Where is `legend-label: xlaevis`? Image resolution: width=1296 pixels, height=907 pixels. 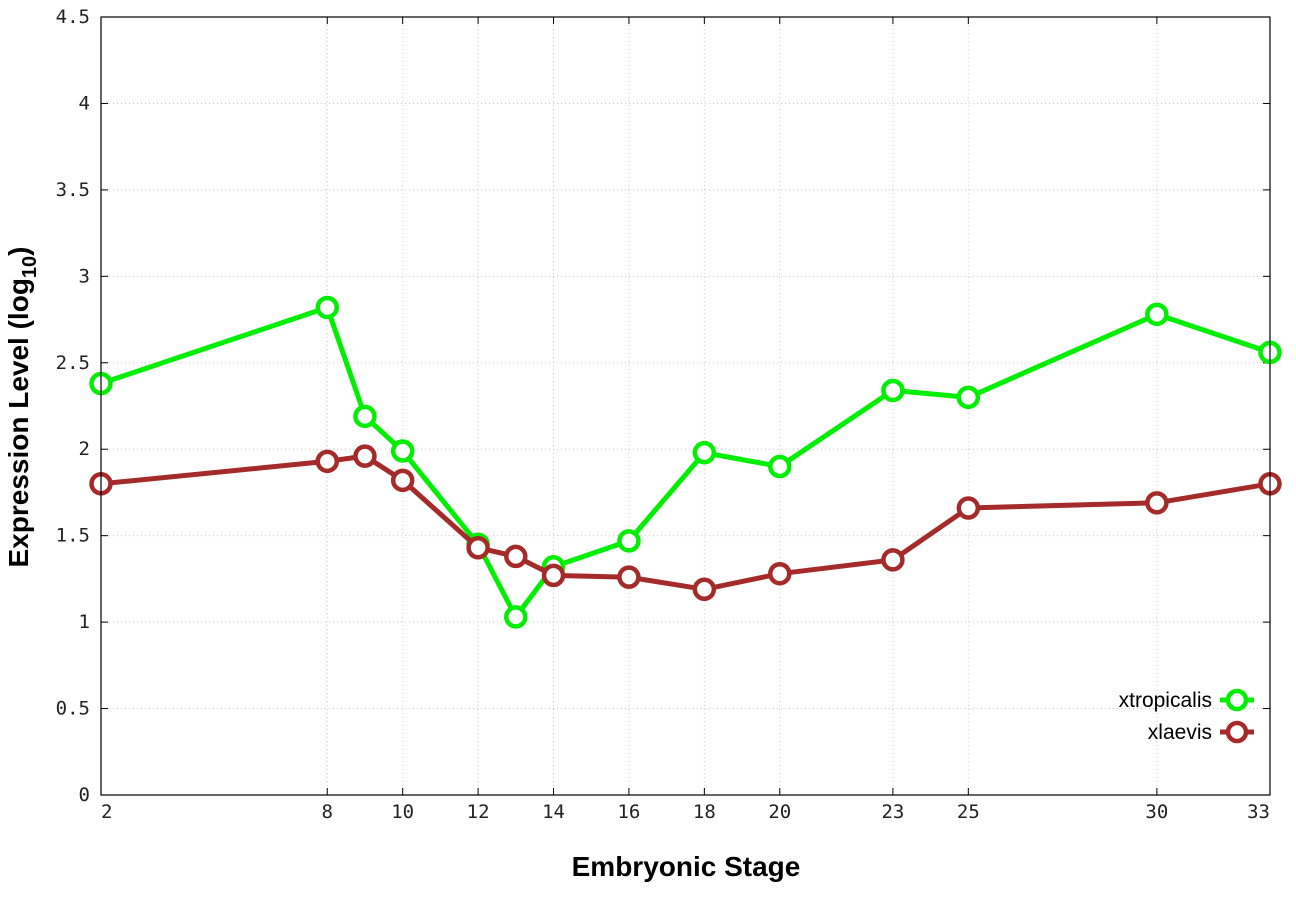 legend-label: xlaevis is located at coordinates (1180, 732).